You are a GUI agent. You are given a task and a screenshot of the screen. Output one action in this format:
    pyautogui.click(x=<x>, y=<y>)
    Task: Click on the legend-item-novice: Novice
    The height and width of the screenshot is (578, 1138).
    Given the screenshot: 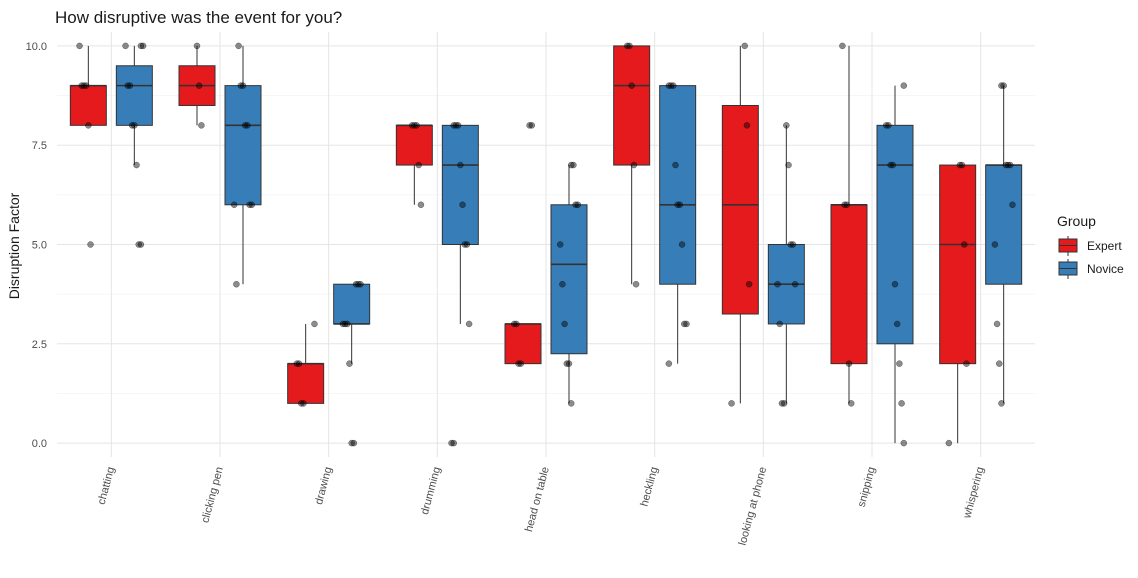 What is the action you would take?
    pyautogui.click(x=1091, y=269)
    